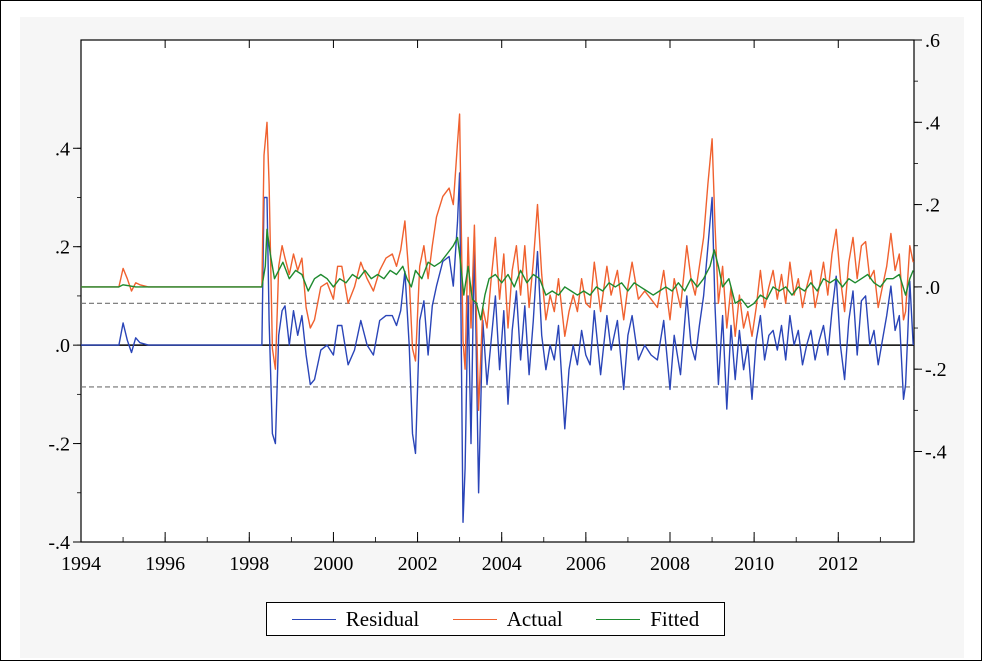 Image resolution: width=982 pixels, height=661 pixels. What do you see at coordinates (62, 248) in the screenshot?
I see `left-tick-label-.2: .2` at bounding box center [62, 248].